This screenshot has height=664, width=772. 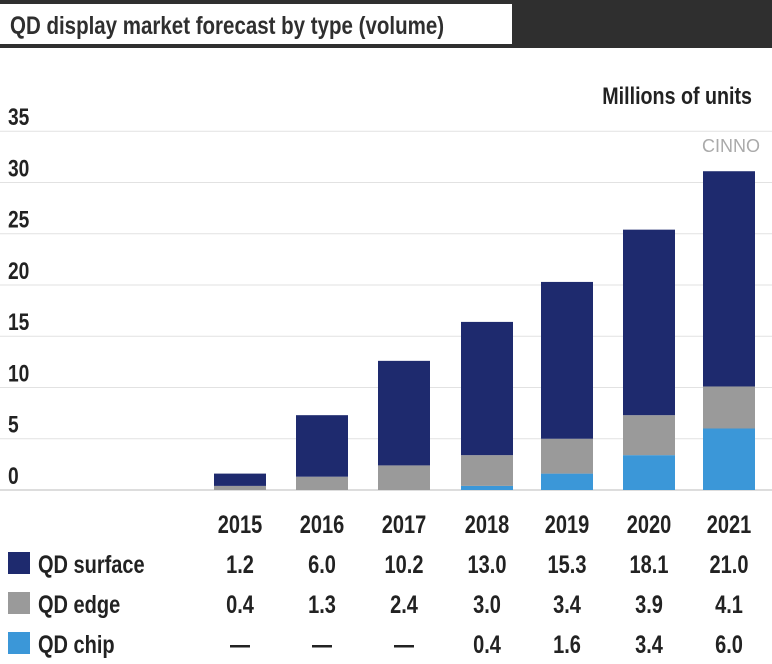 I want to click on legend-label: QD chip, so click(x=76, y=645).